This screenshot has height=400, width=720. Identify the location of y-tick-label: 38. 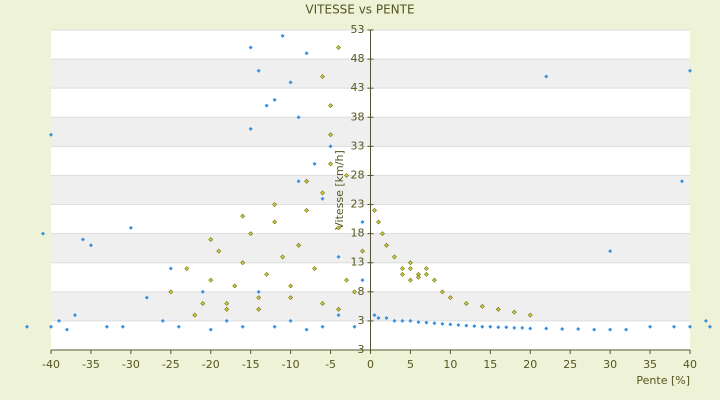
(358, 116).